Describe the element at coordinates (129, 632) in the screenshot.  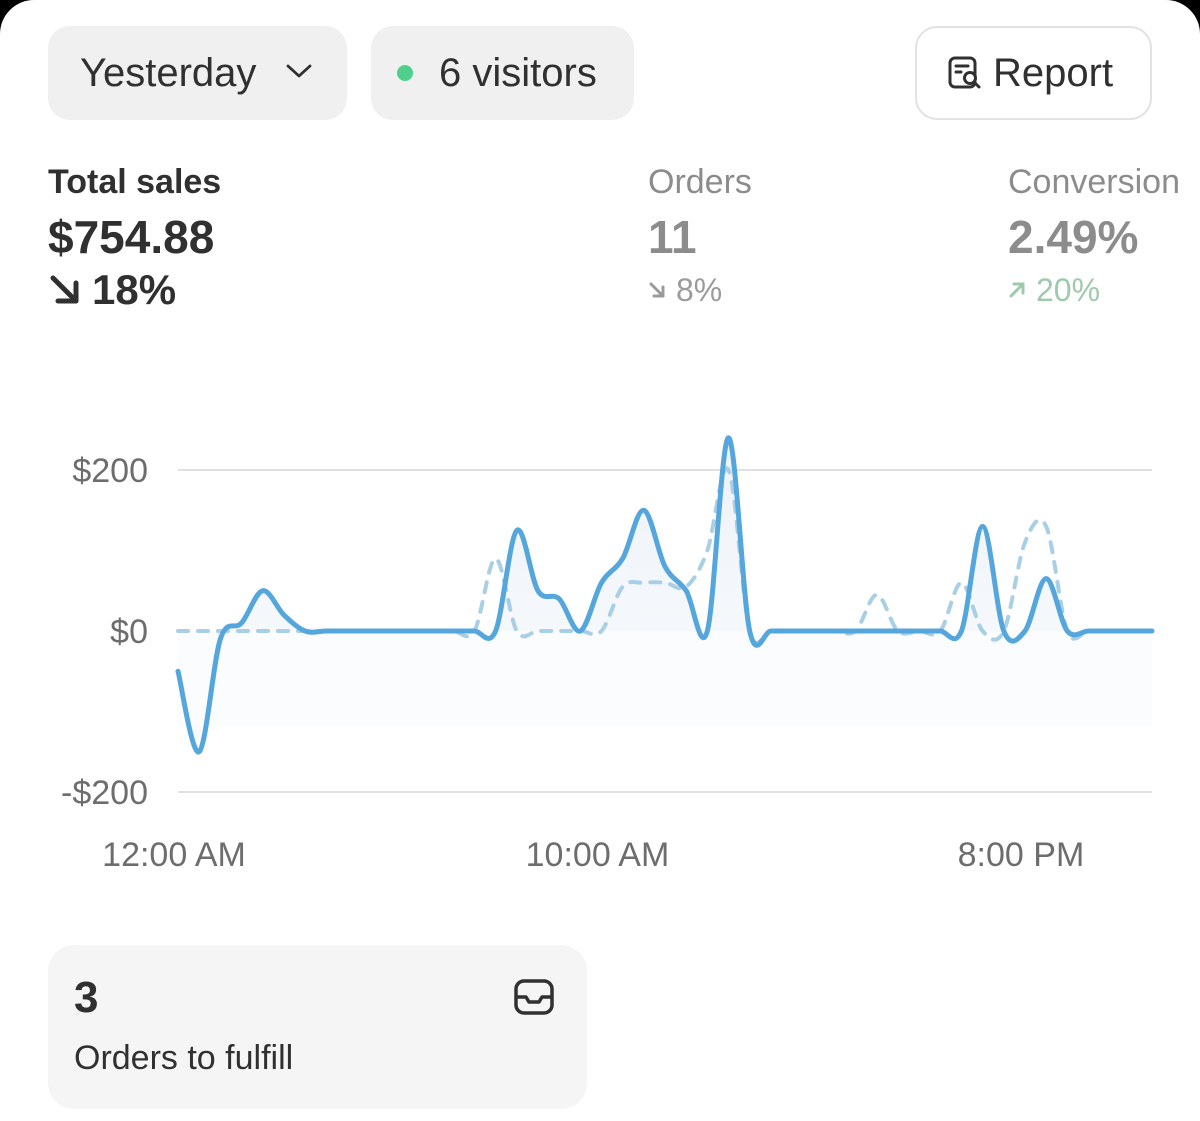
I see `y-tick-label: $0` at that location.